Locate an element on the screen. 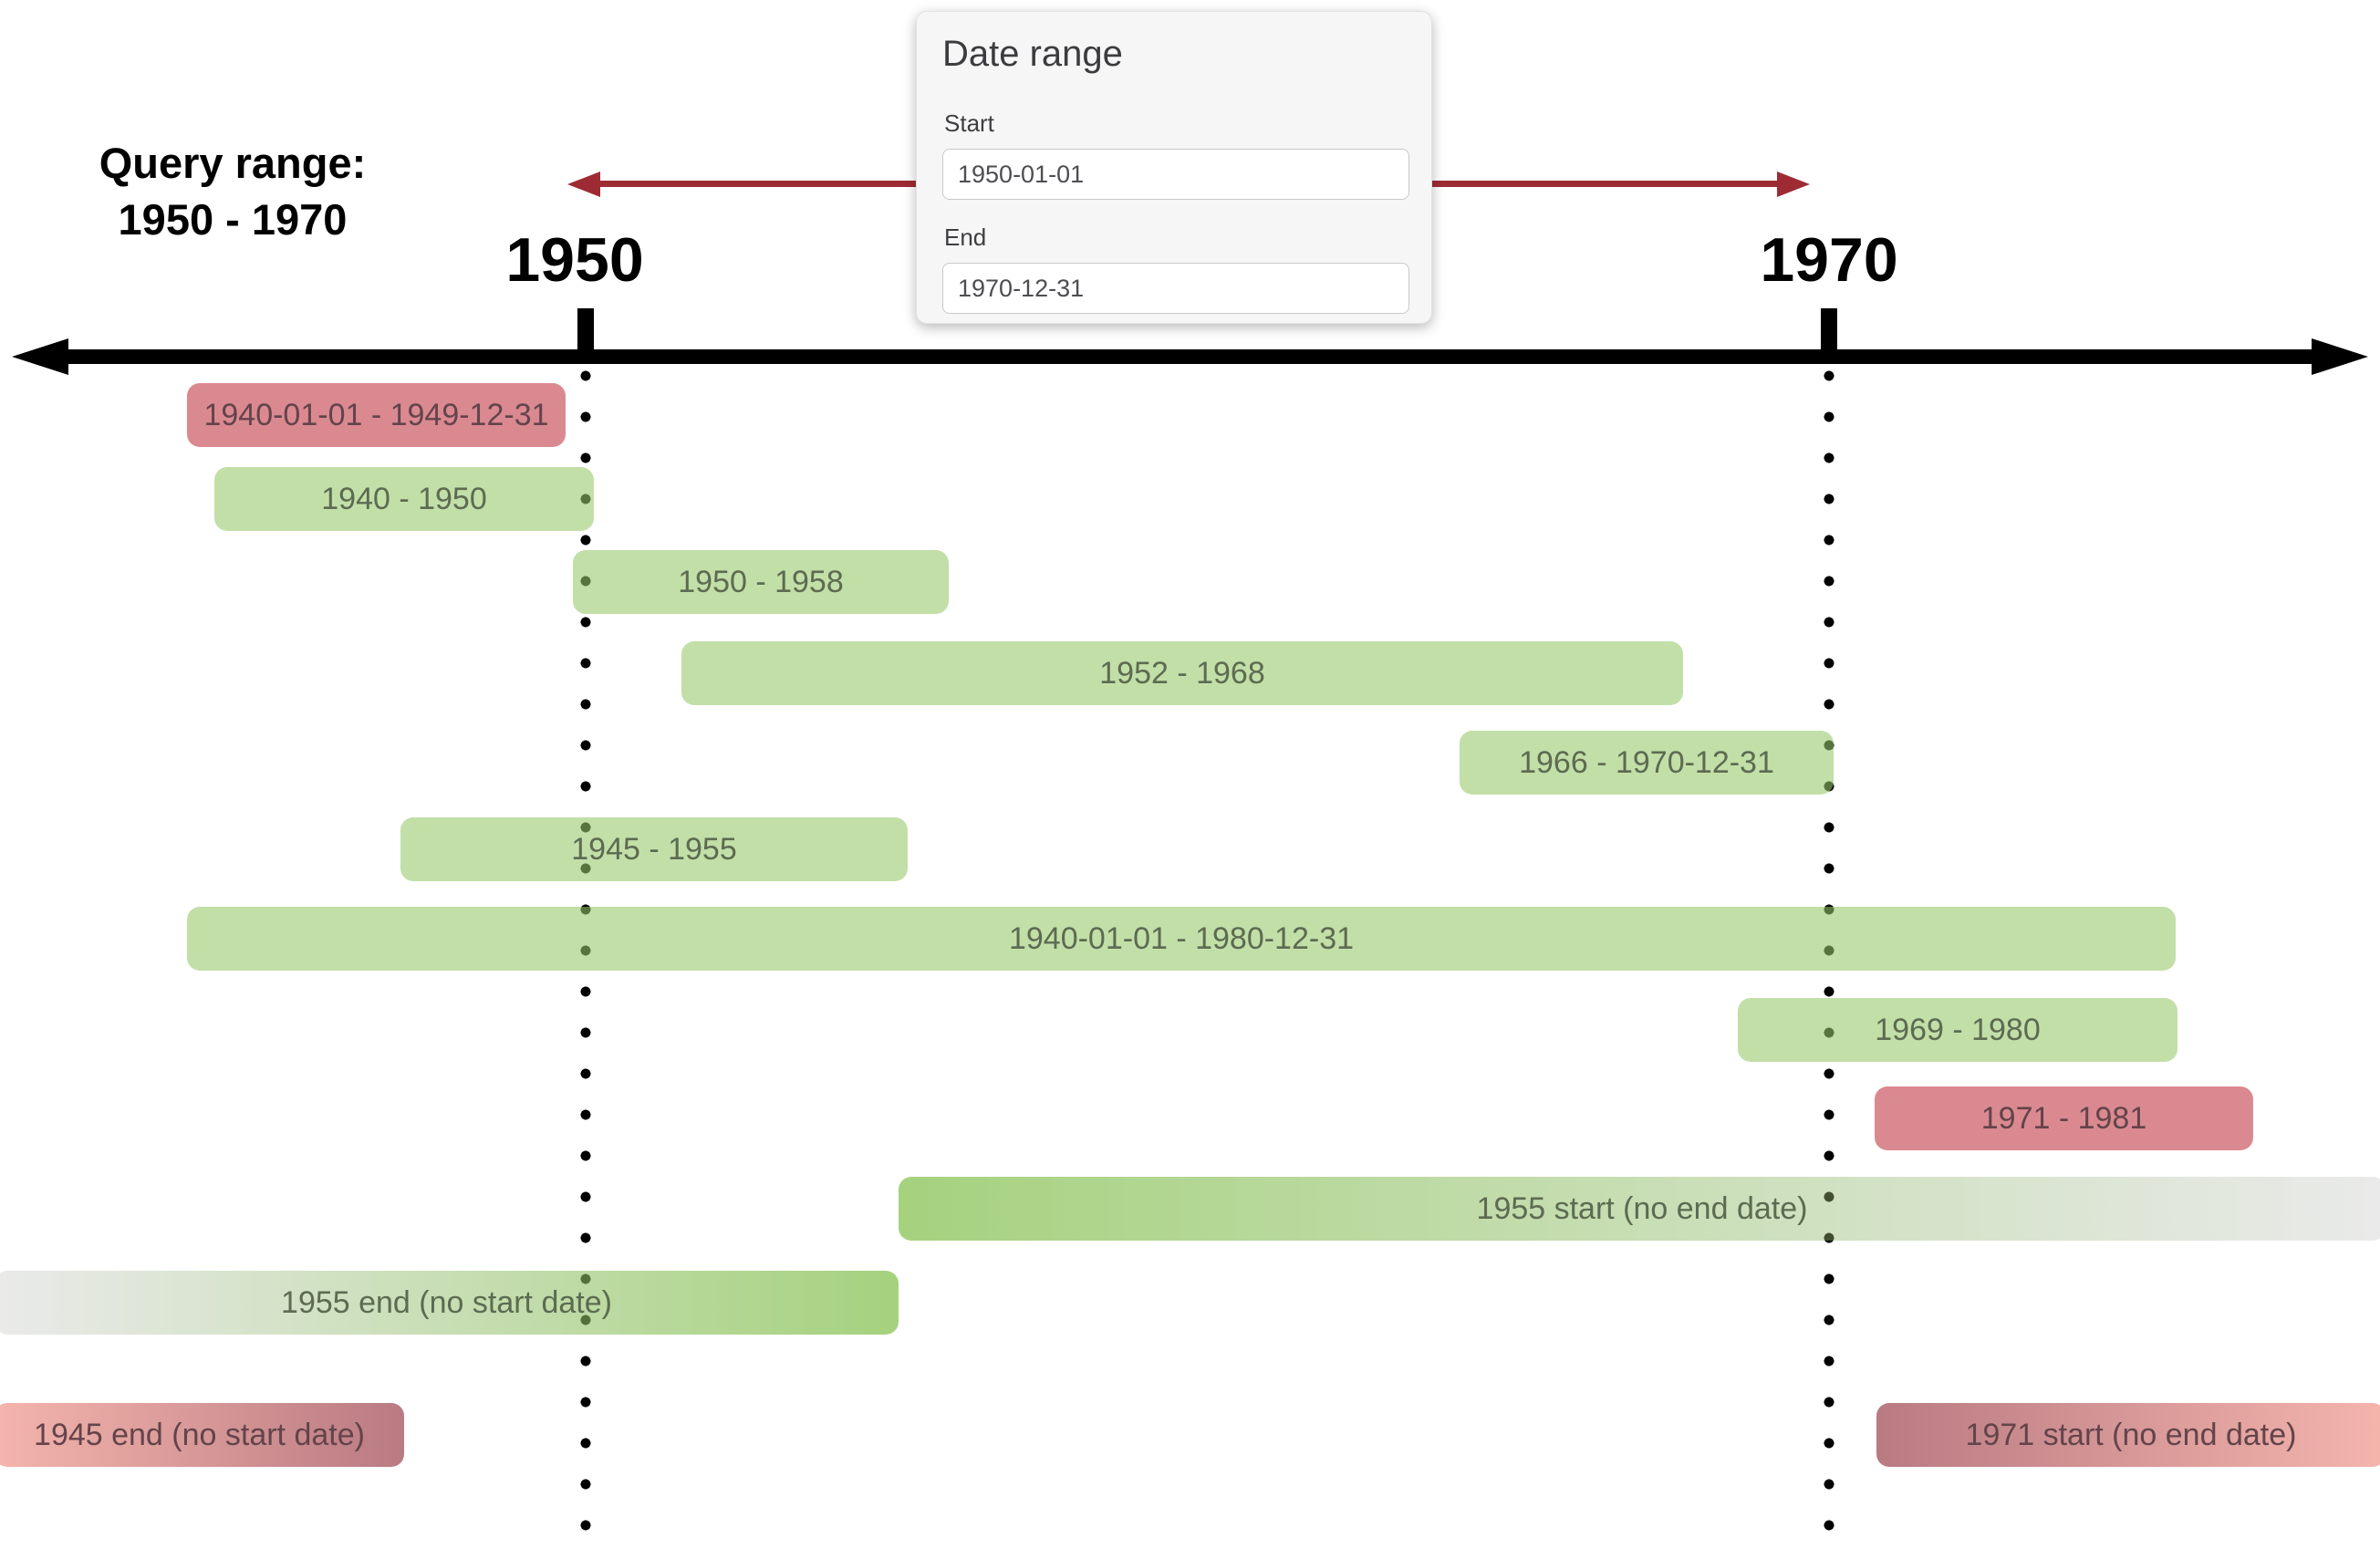 The height and width of the screenshot is (1559, 2380). end-date-input is located at coordinates (1176, 288).